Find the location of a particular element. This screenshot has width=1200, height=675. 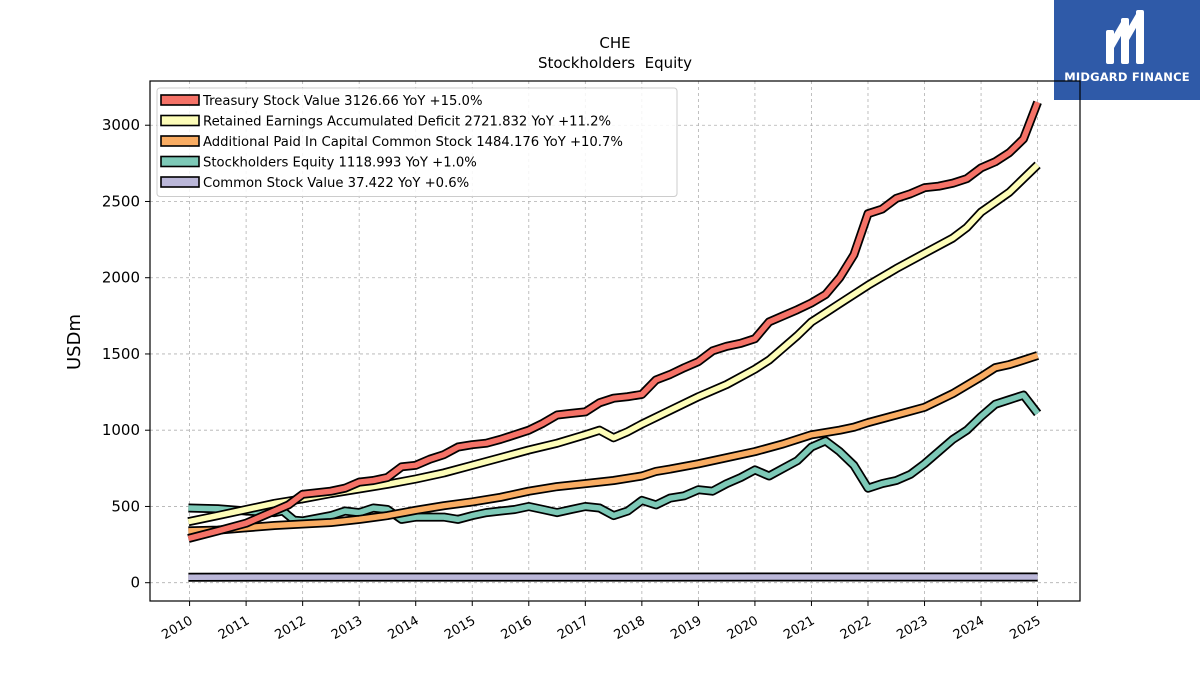

y-axis-label: USDm is located at coordinates (74, 342).